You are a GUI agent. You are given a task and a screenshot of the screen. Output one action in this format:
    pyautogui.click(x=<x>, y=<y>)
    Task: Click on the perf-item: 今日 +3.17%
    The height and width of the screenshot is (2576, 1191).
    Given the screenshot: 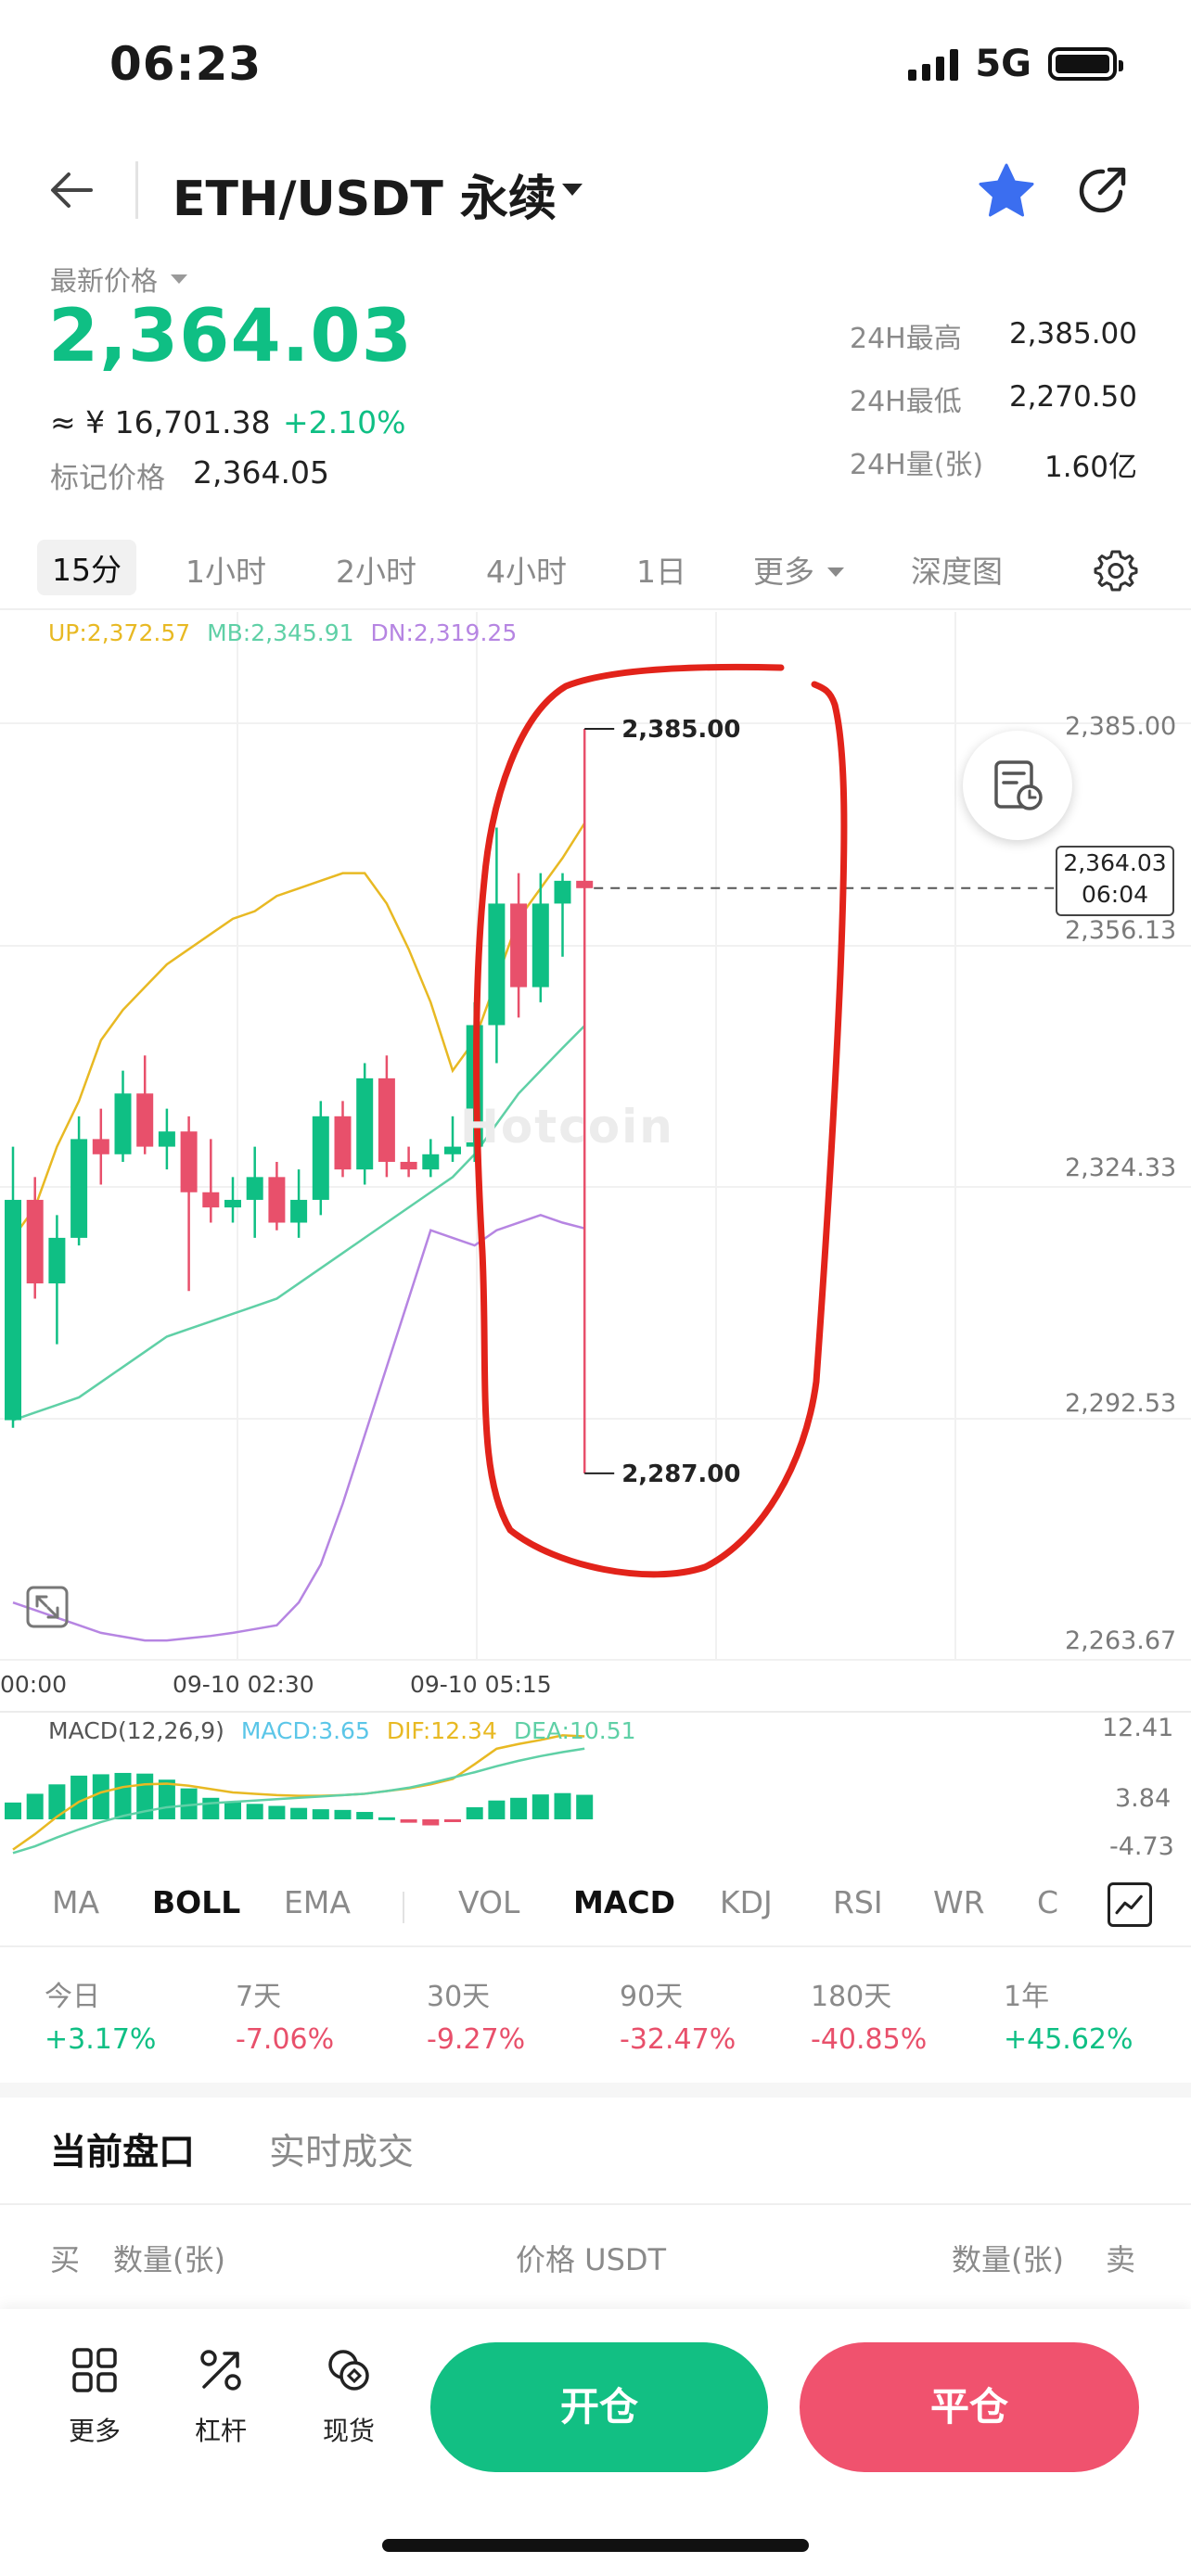 What is the action you would take?
    pyautogui.click(x=100, y=2014)
    